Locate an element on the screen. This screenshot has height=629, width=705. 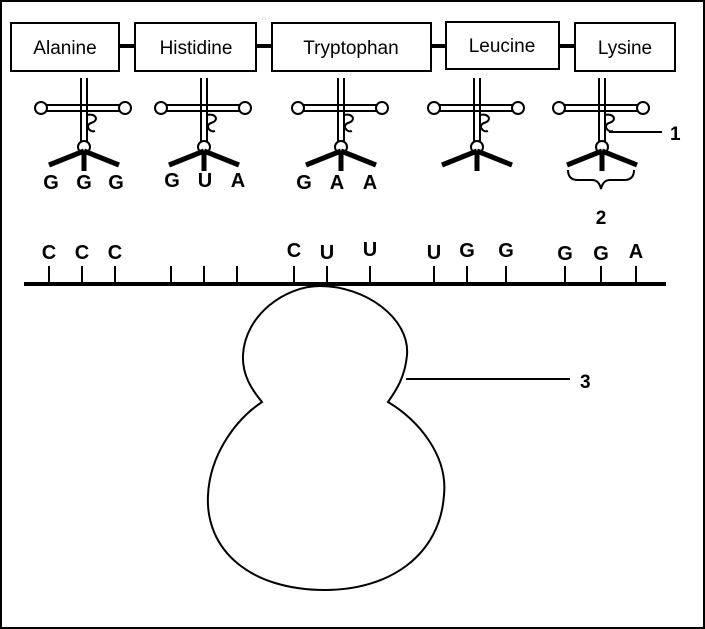
trna-leucine is located at coordinates (476, 124).